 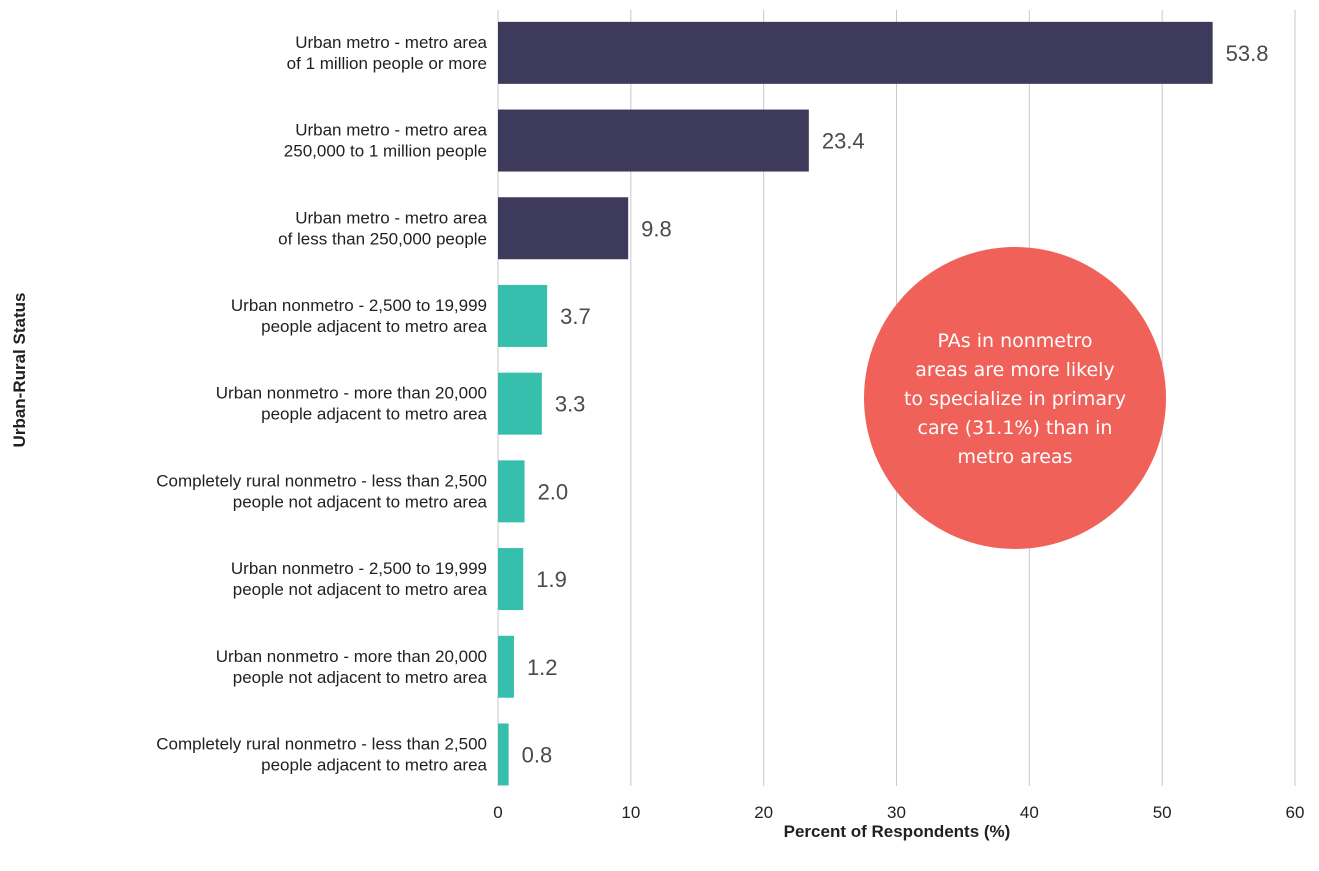 I want to click on value-label: 3.7, so click(x=575, y=316).